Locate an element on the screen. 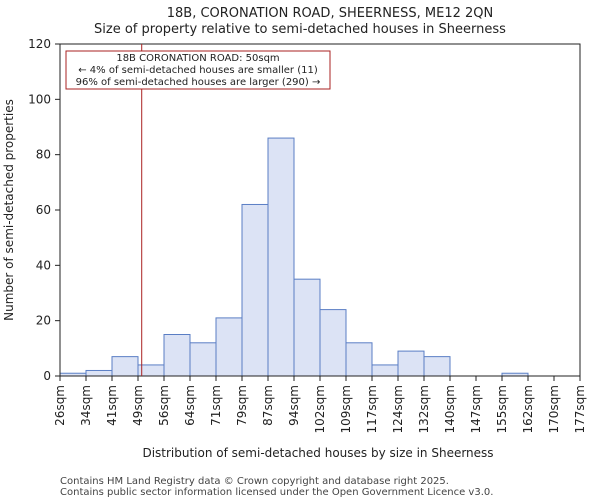 The width and height of the screenshot is (600, 500). annotation-frame is located at coordinates (198, 70).